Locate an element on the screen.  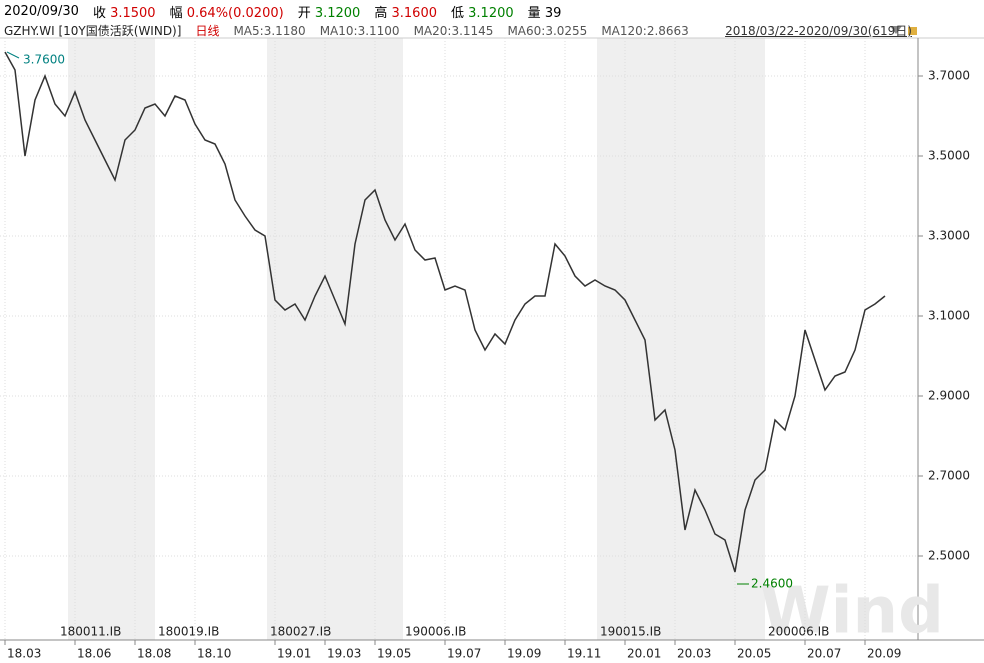
y-tick-label: 2.9000 is located at coordinates (949, 396).